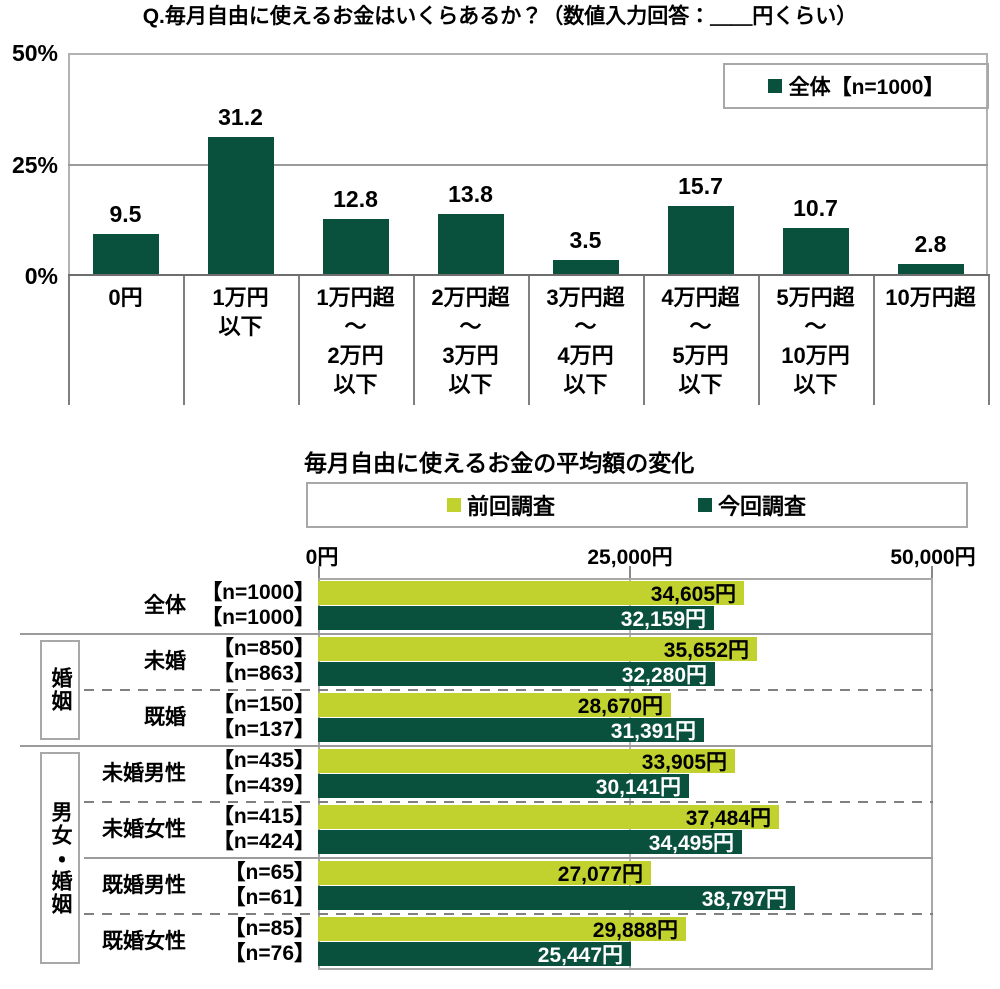 This screenshot has width=1000, height=989. Describe the element at coordinates (637, 505) in the screenshot. I see `chart2-legend: 前回調査 今回調査` at that location.